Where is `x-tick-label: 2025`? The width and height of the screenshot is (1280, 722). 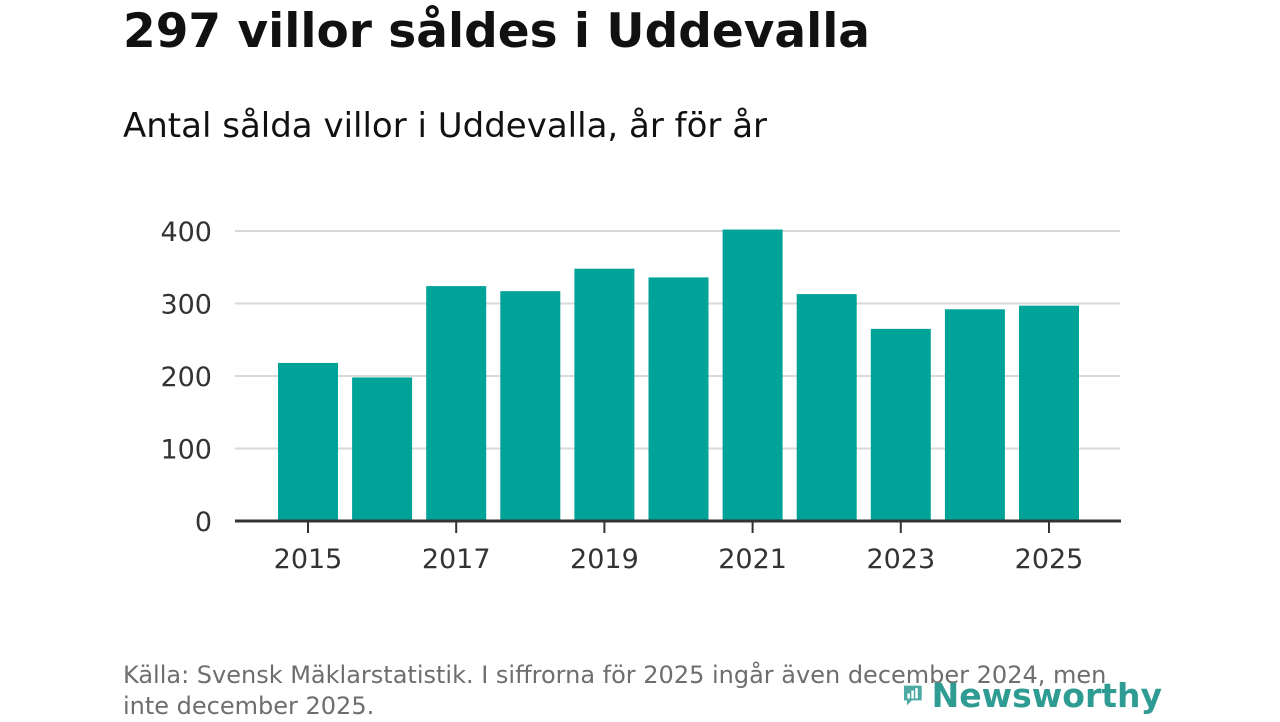 x-tick-label: 2025 is located at coordinates (1049, 559).